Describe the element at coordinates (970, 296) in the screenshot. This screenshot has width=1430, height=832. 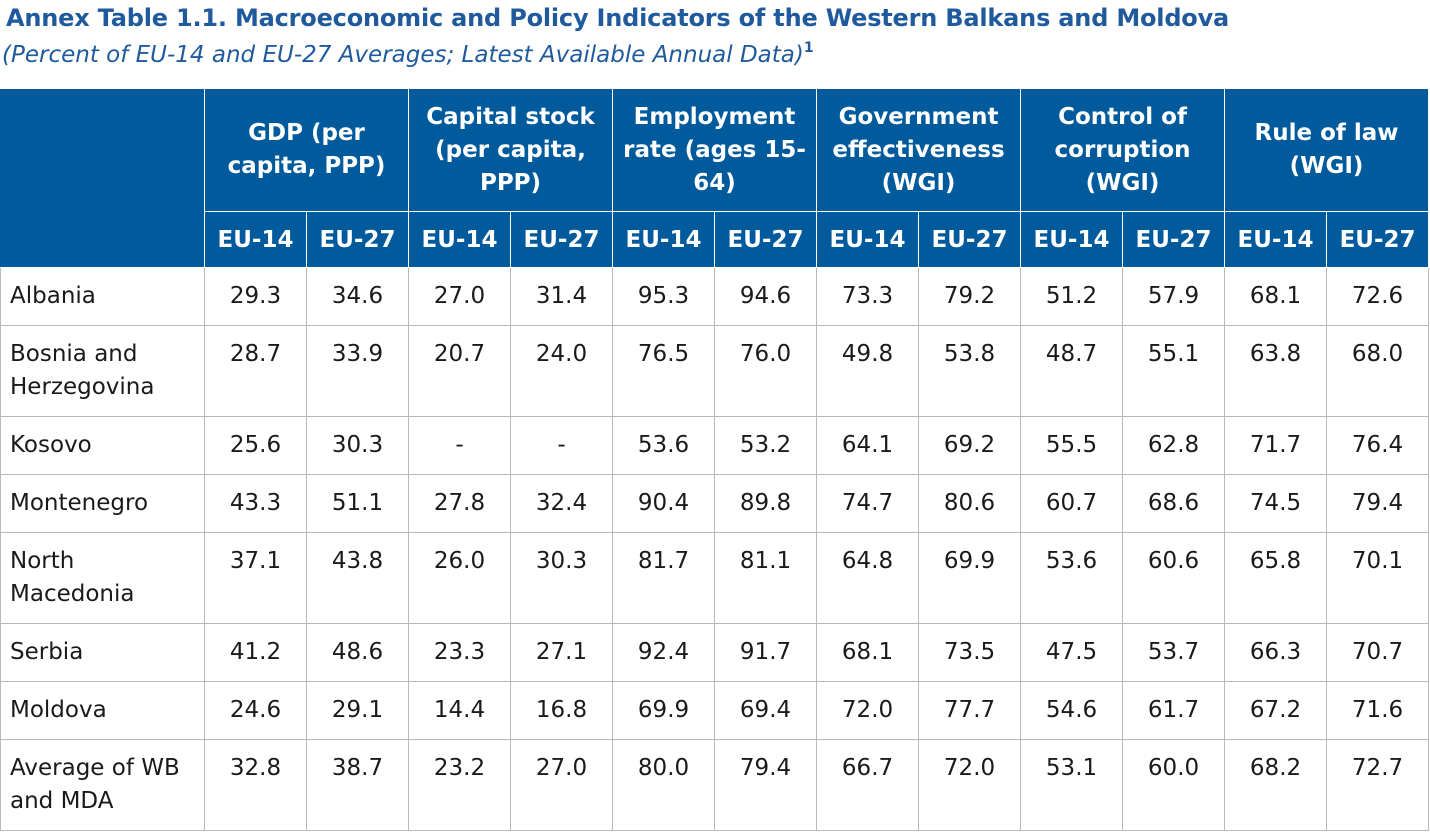
I see `value-cell: 79.2` at that location.